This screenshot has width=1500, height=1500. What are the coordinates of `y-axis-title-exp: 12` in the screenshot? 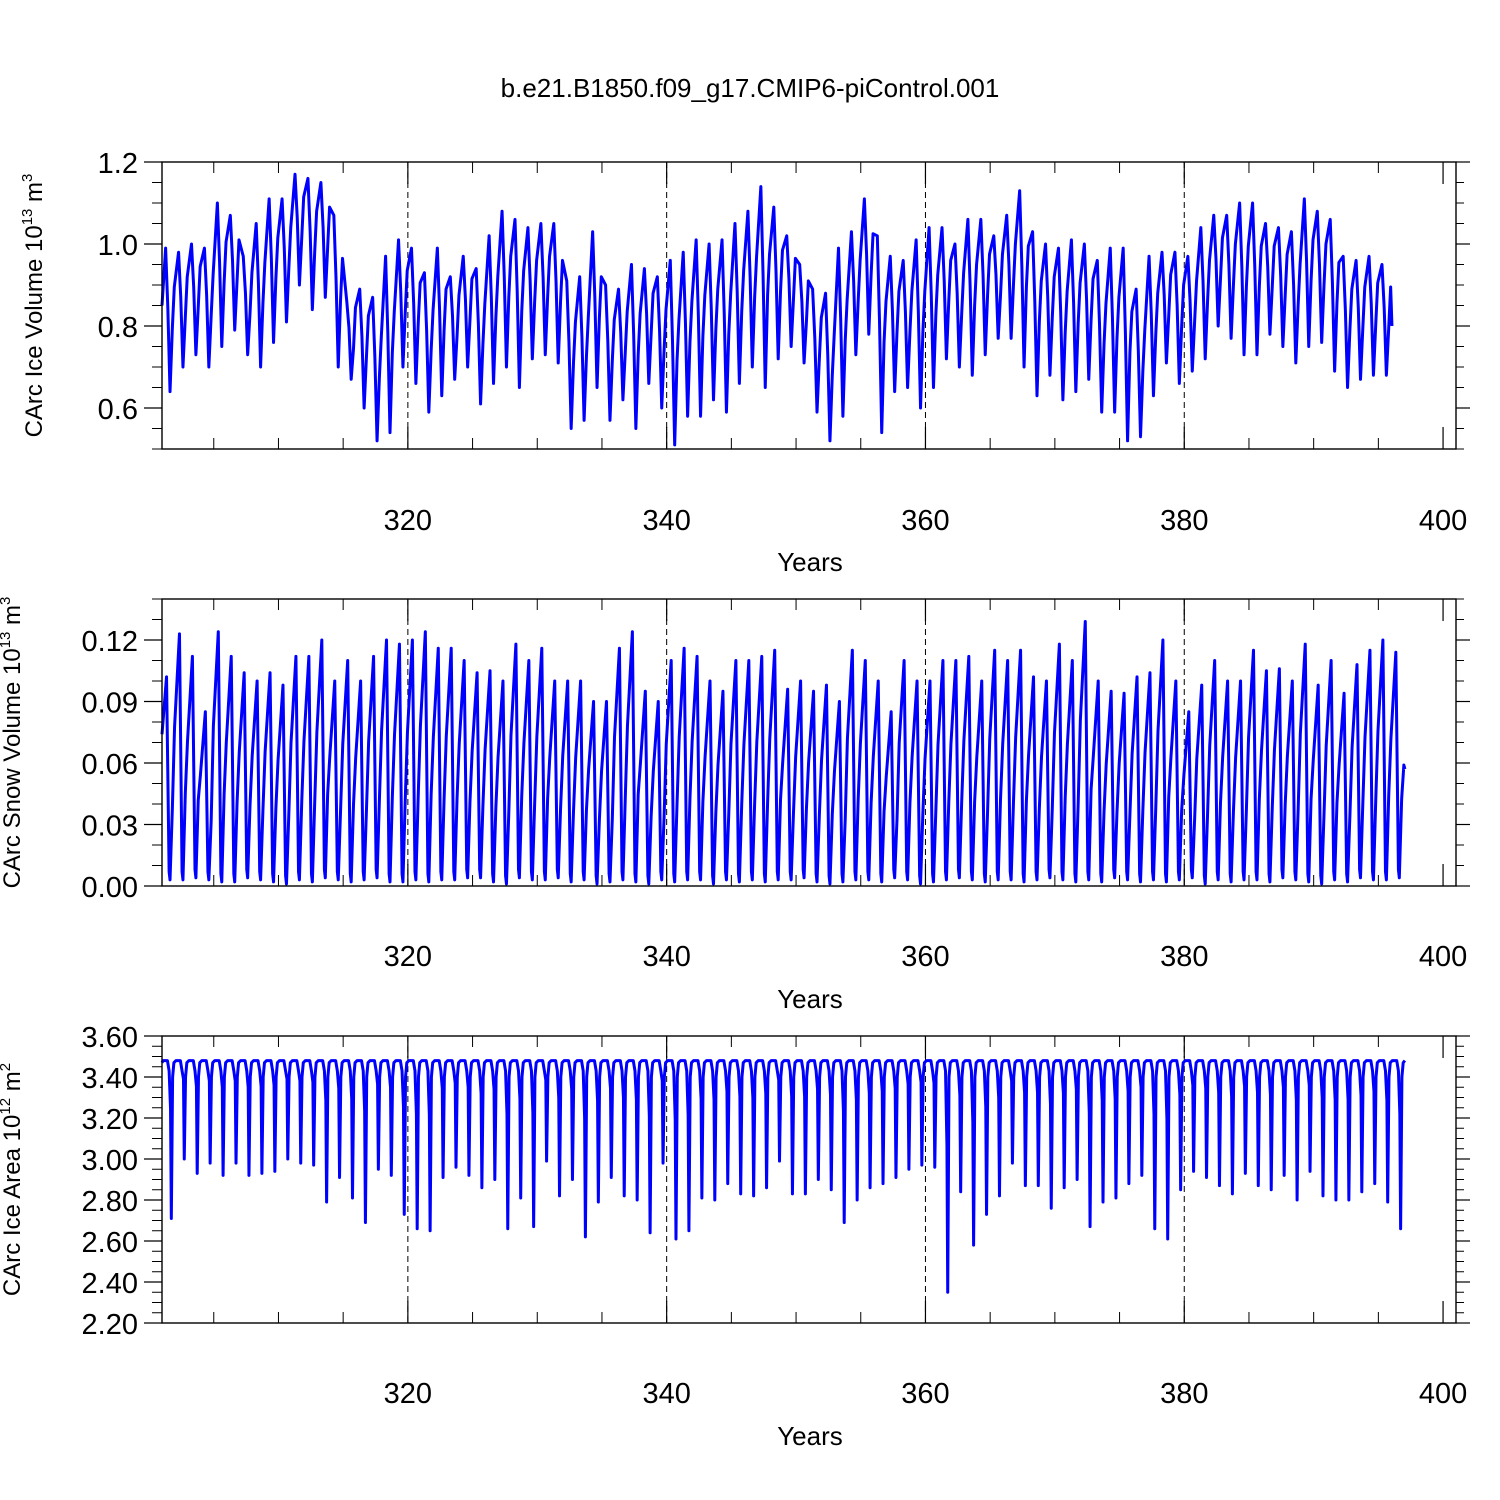 It's located at (7, 1106).